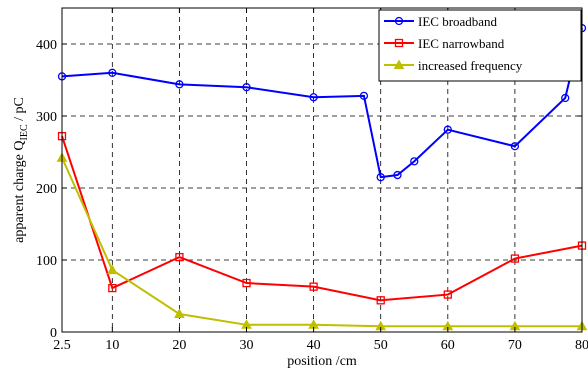  I want to click on y-tick-label: 200, so click(46, 189).